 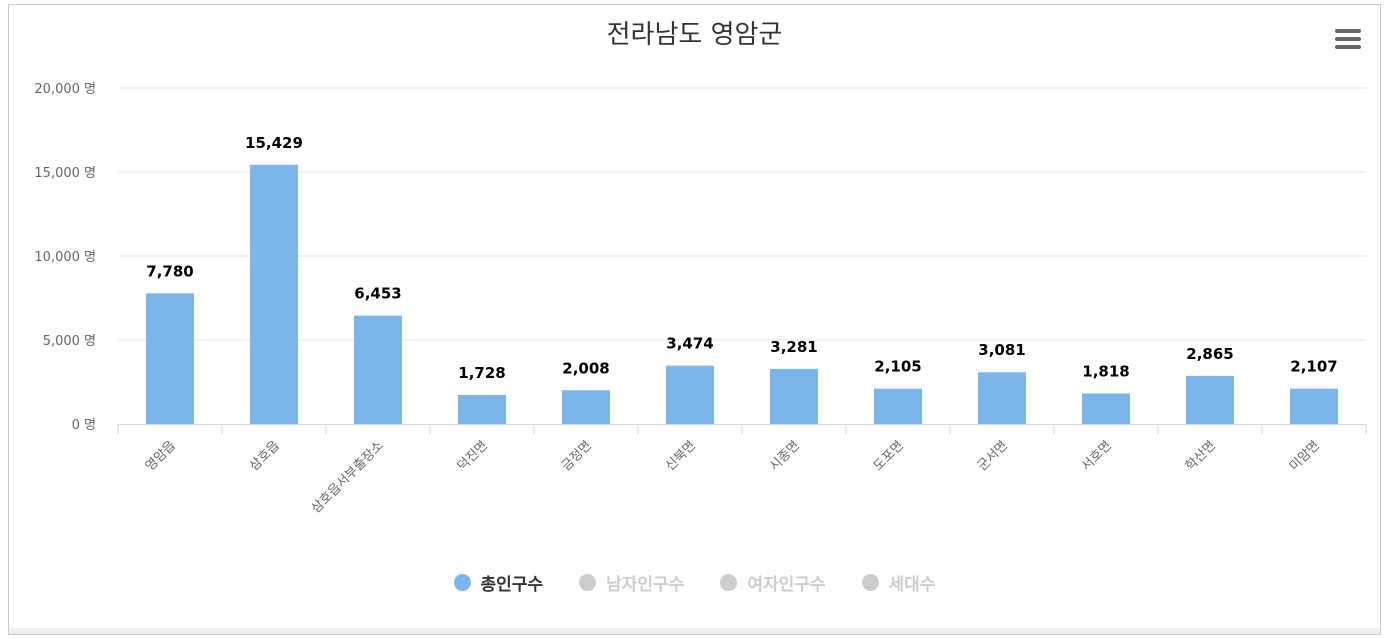 What do you see at coordinates (1313, 367) in the screenshot?
I see `data-label: 2,107` at bounding box center [1313, 367].